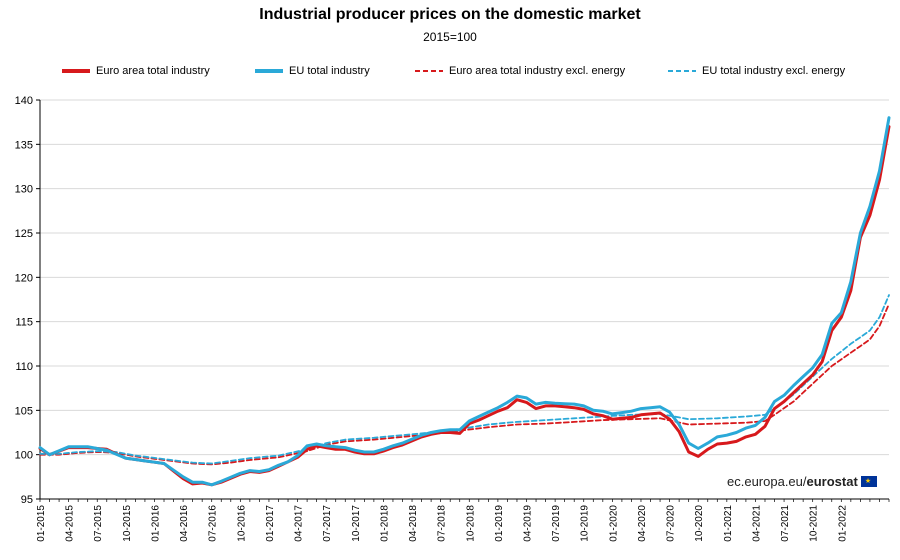 The height and width of the screenshot is (560, 900). What do you see at coordinates (153, 71) in the screenshot?
I see `legend-label: Euro area total industry` at bounding box center [153, 71].